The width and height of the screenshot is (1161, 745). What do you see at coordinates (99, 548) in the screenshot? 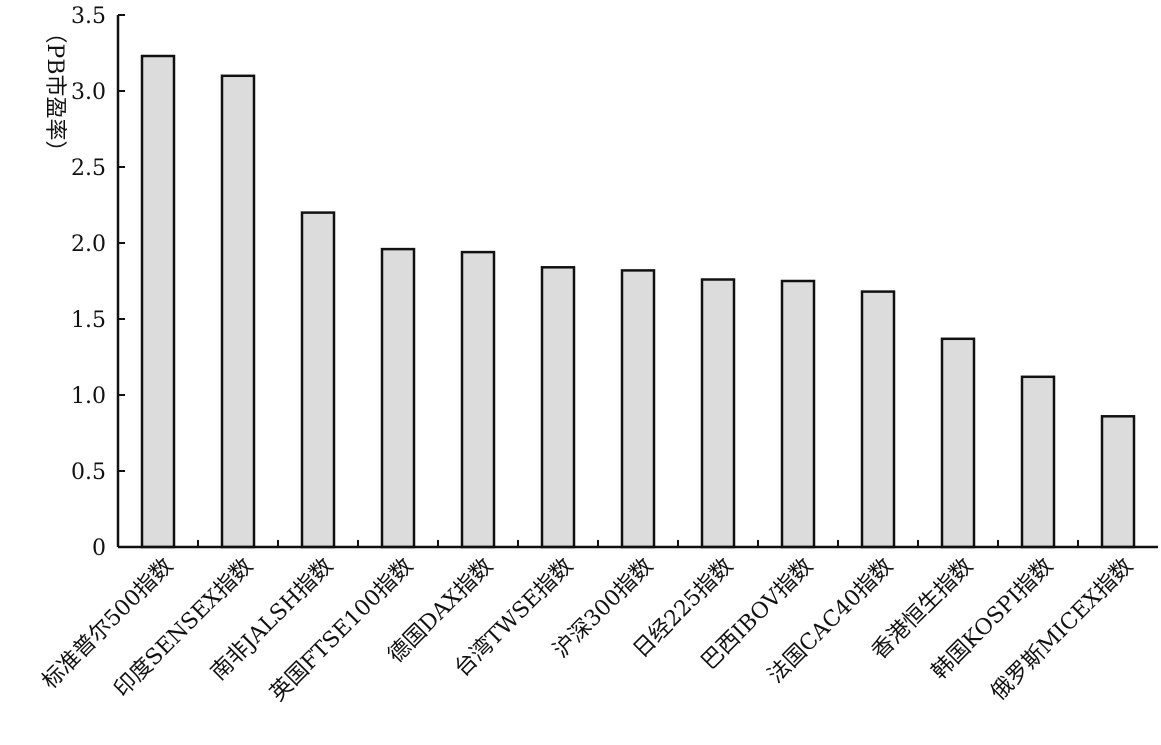
I see `y-tick-label: 0` at bounding box center [99, 548].